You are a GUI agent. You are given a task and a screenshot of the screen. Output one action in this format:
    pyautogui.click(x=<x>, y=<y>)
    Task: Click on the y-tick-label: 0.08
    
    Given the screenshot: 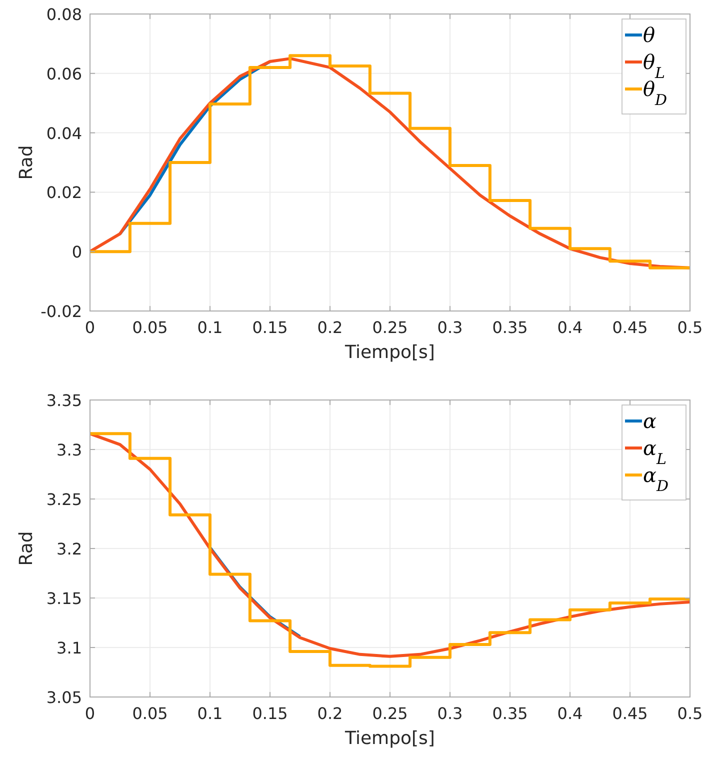 What is the action you would take?
    pyautogui.click(x=64, y=14)
    